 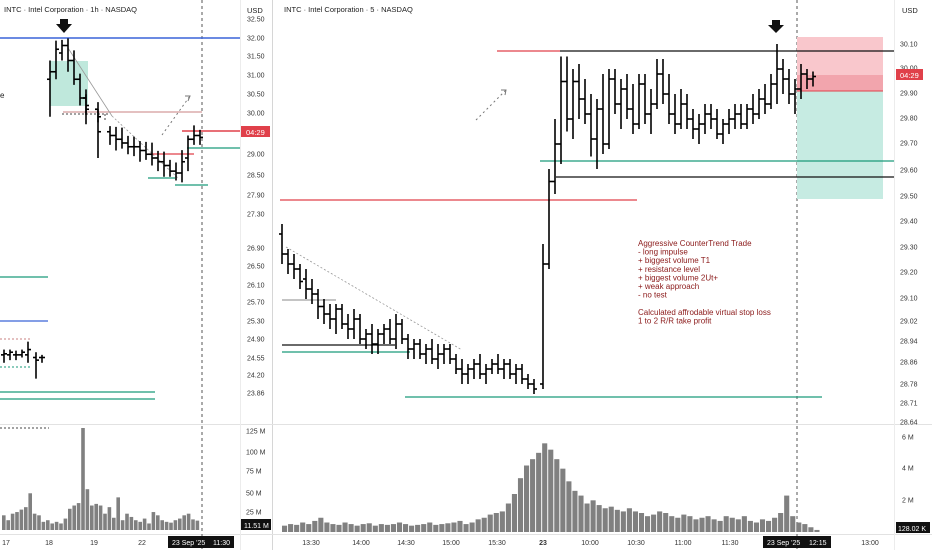 I want to click on right-time-label: 23, so click(x=543, y=543).